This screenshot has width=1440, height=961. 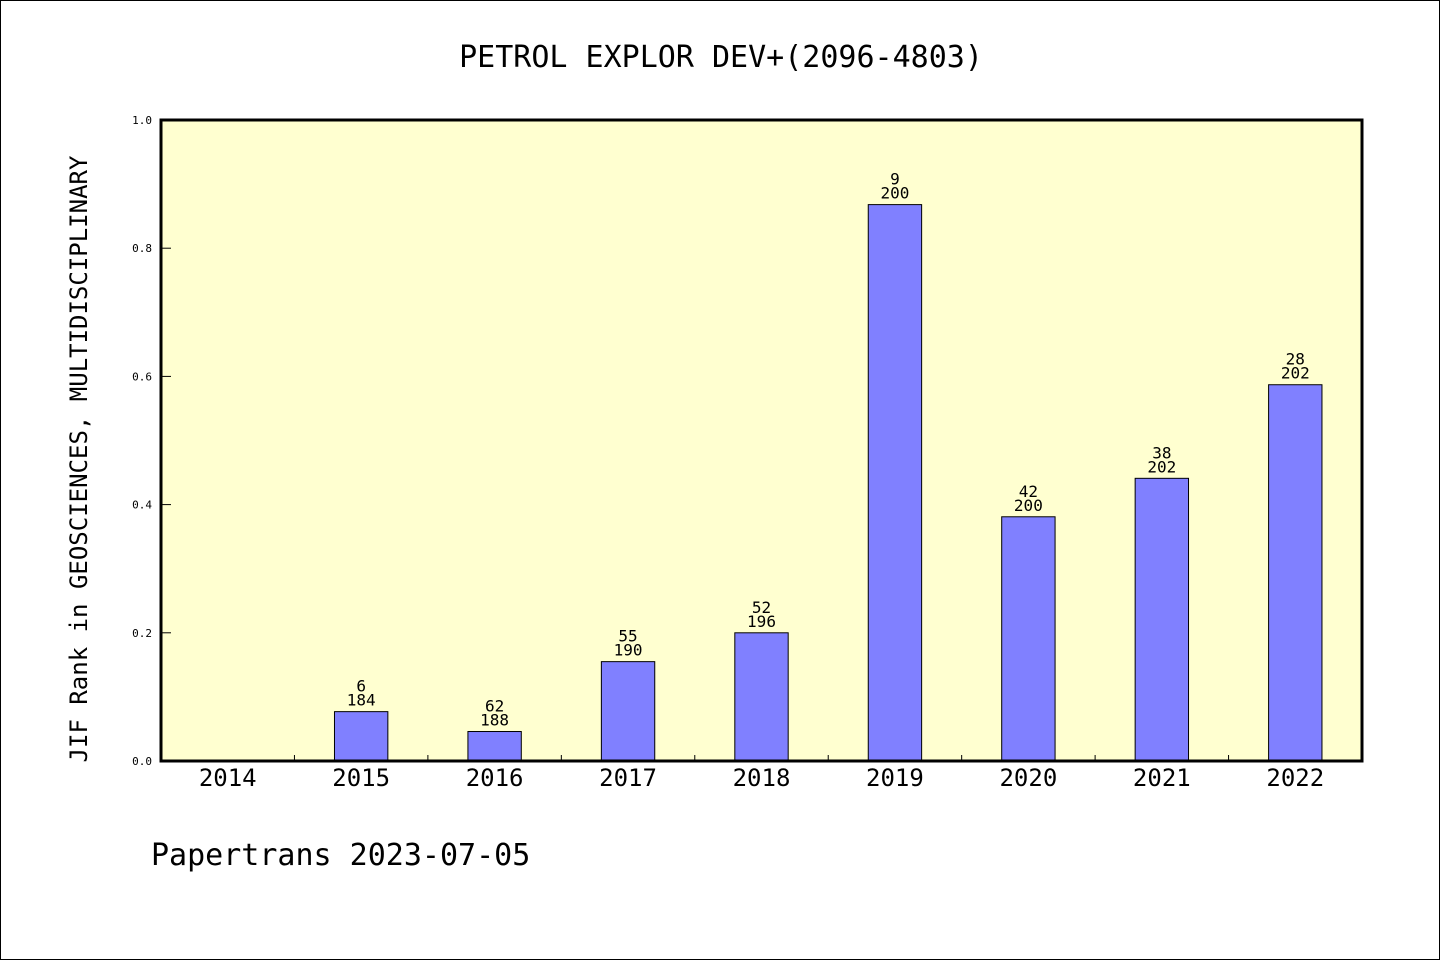 What do you see at coordinates (627, 636) in the screenshot?
I see `bar-rank-label: 55` at bounding box center [627, 636].